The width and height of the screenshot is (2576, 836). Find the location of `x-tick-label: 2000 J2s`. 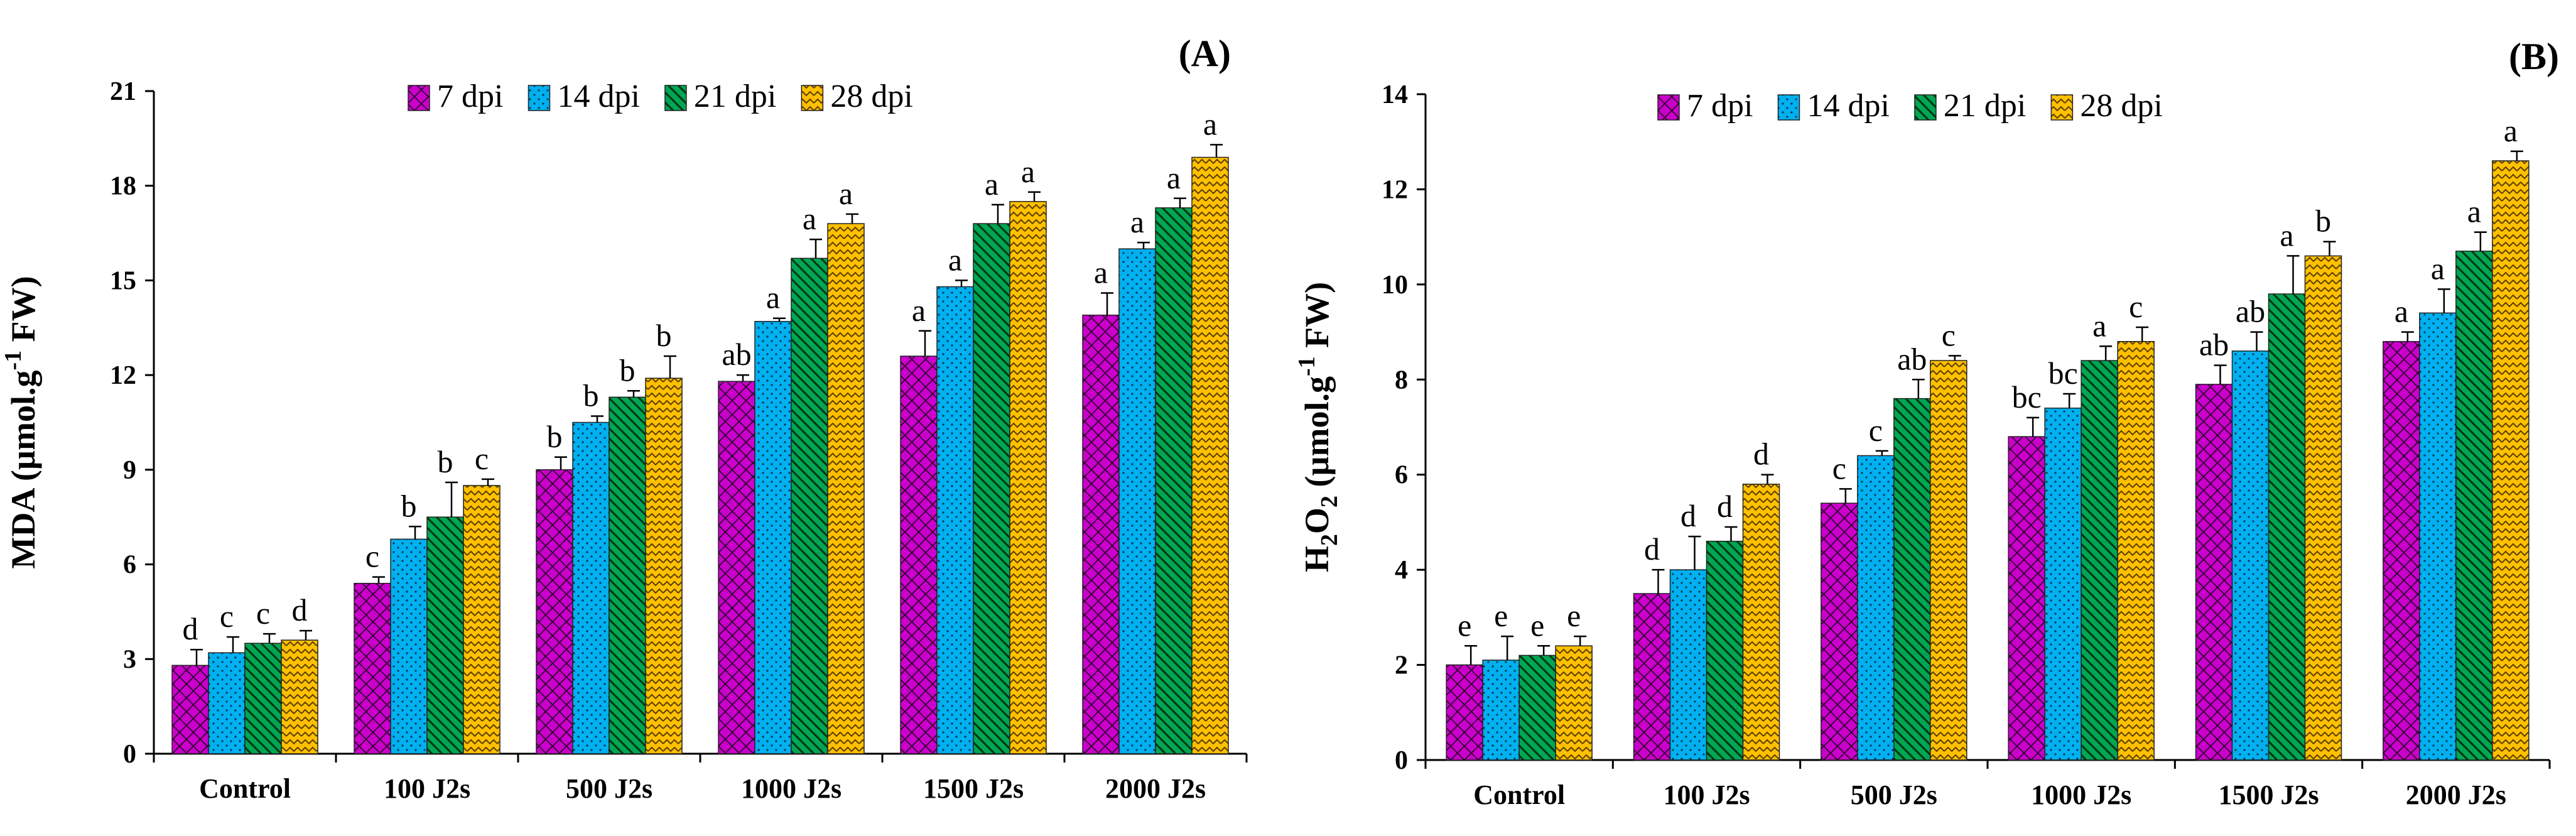

x-tick-label: 2000 J2s is located at coordinates (1156, 788).